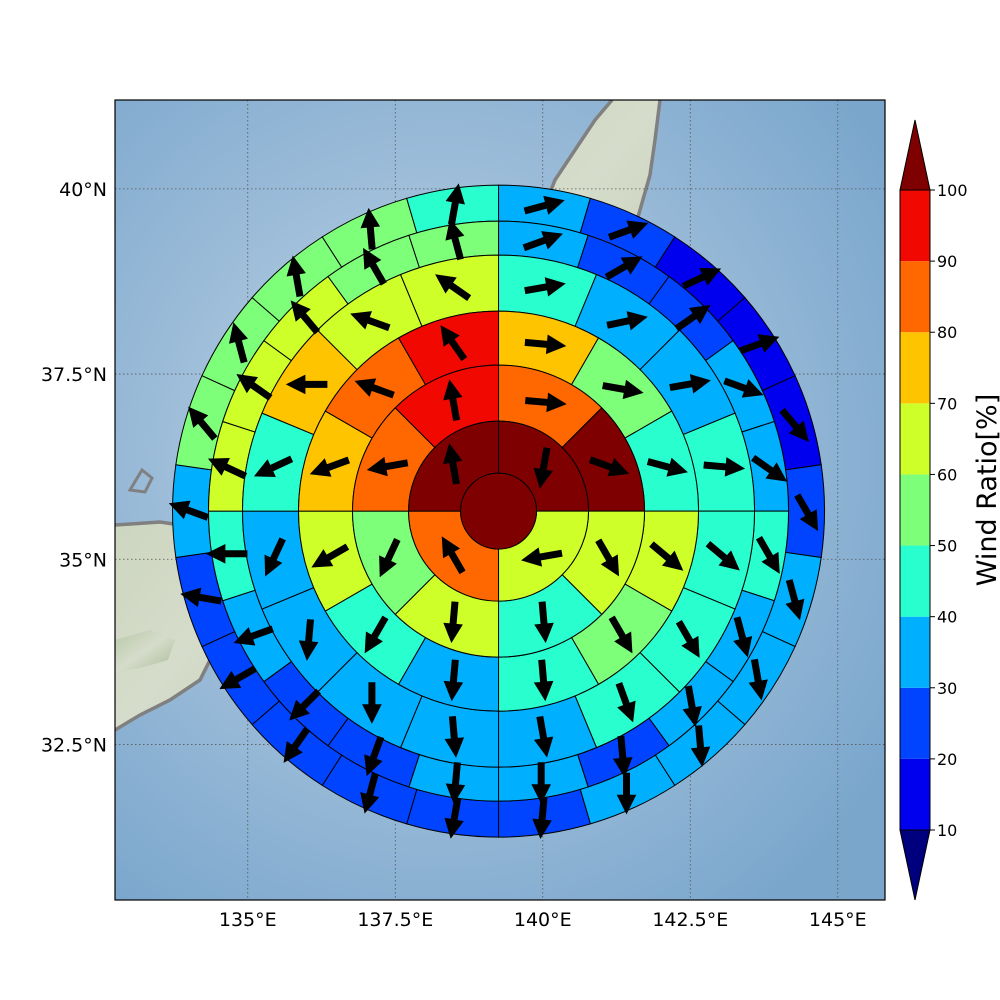 Image resolution: width=1000 pixels, height=1000 pixels. I want to click on longitude-tick-labels: 135°E 137.5°E 140°E 142.5°E 145°E, so click(543, 920).